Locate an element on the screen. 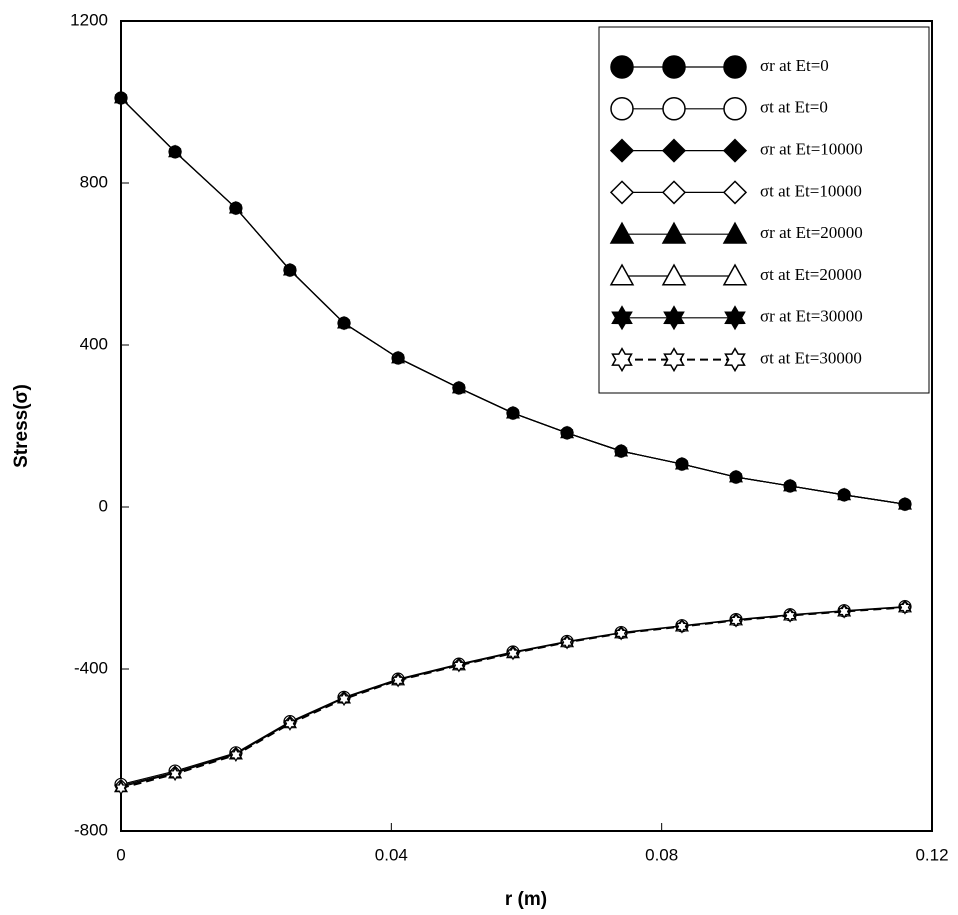  legend-label: σr at Et=30000 is located at coordinates (811, 316).